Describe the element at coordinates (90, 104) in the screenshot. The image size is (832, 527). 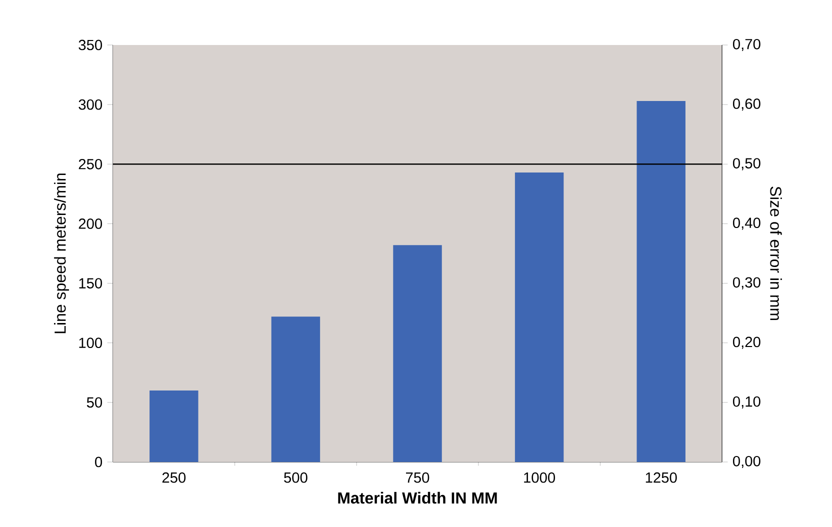
I see `y-tick-label: 300` at that location.